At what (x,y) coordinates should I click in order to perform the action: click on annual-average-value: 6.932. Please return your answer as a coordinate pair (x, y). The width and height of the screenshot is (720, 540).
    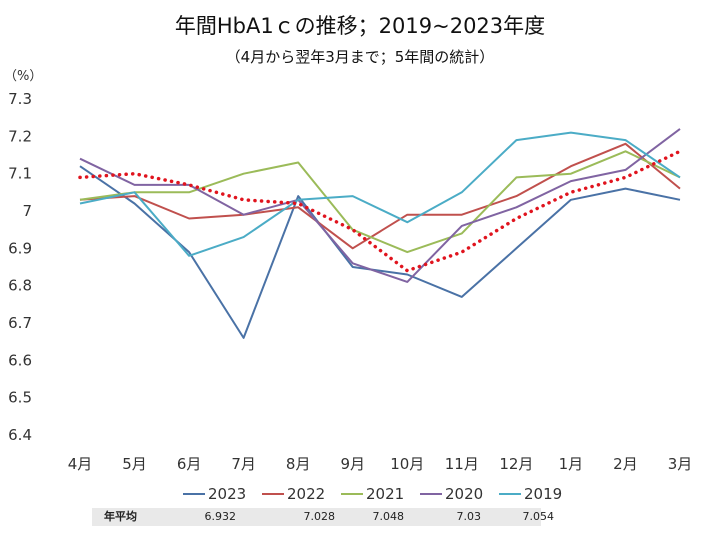
    Looking at the image, I should click on (220, 516).